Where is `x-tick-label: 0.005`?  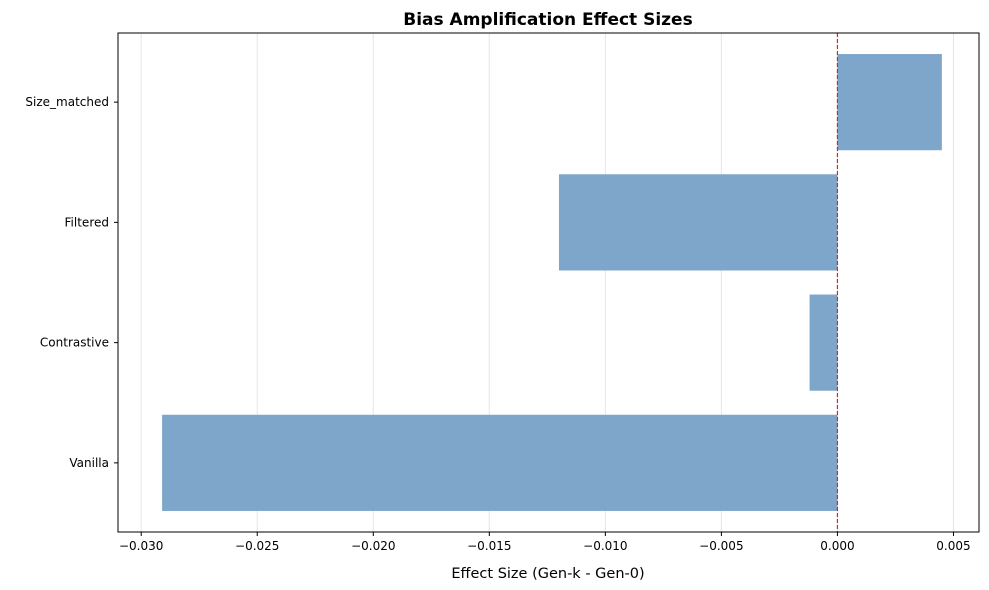
x-tick-label: 0.005 is located at coordinates (953, 546).